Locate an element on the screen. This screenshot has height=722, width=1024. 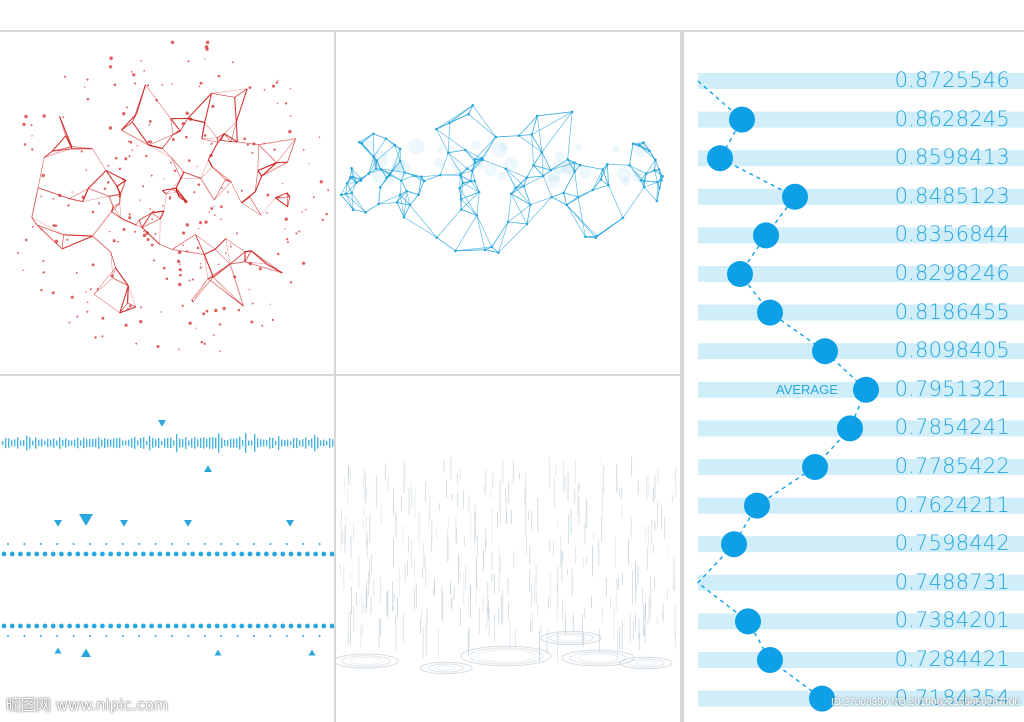
mid-divider is located at coordinates (512, 375).